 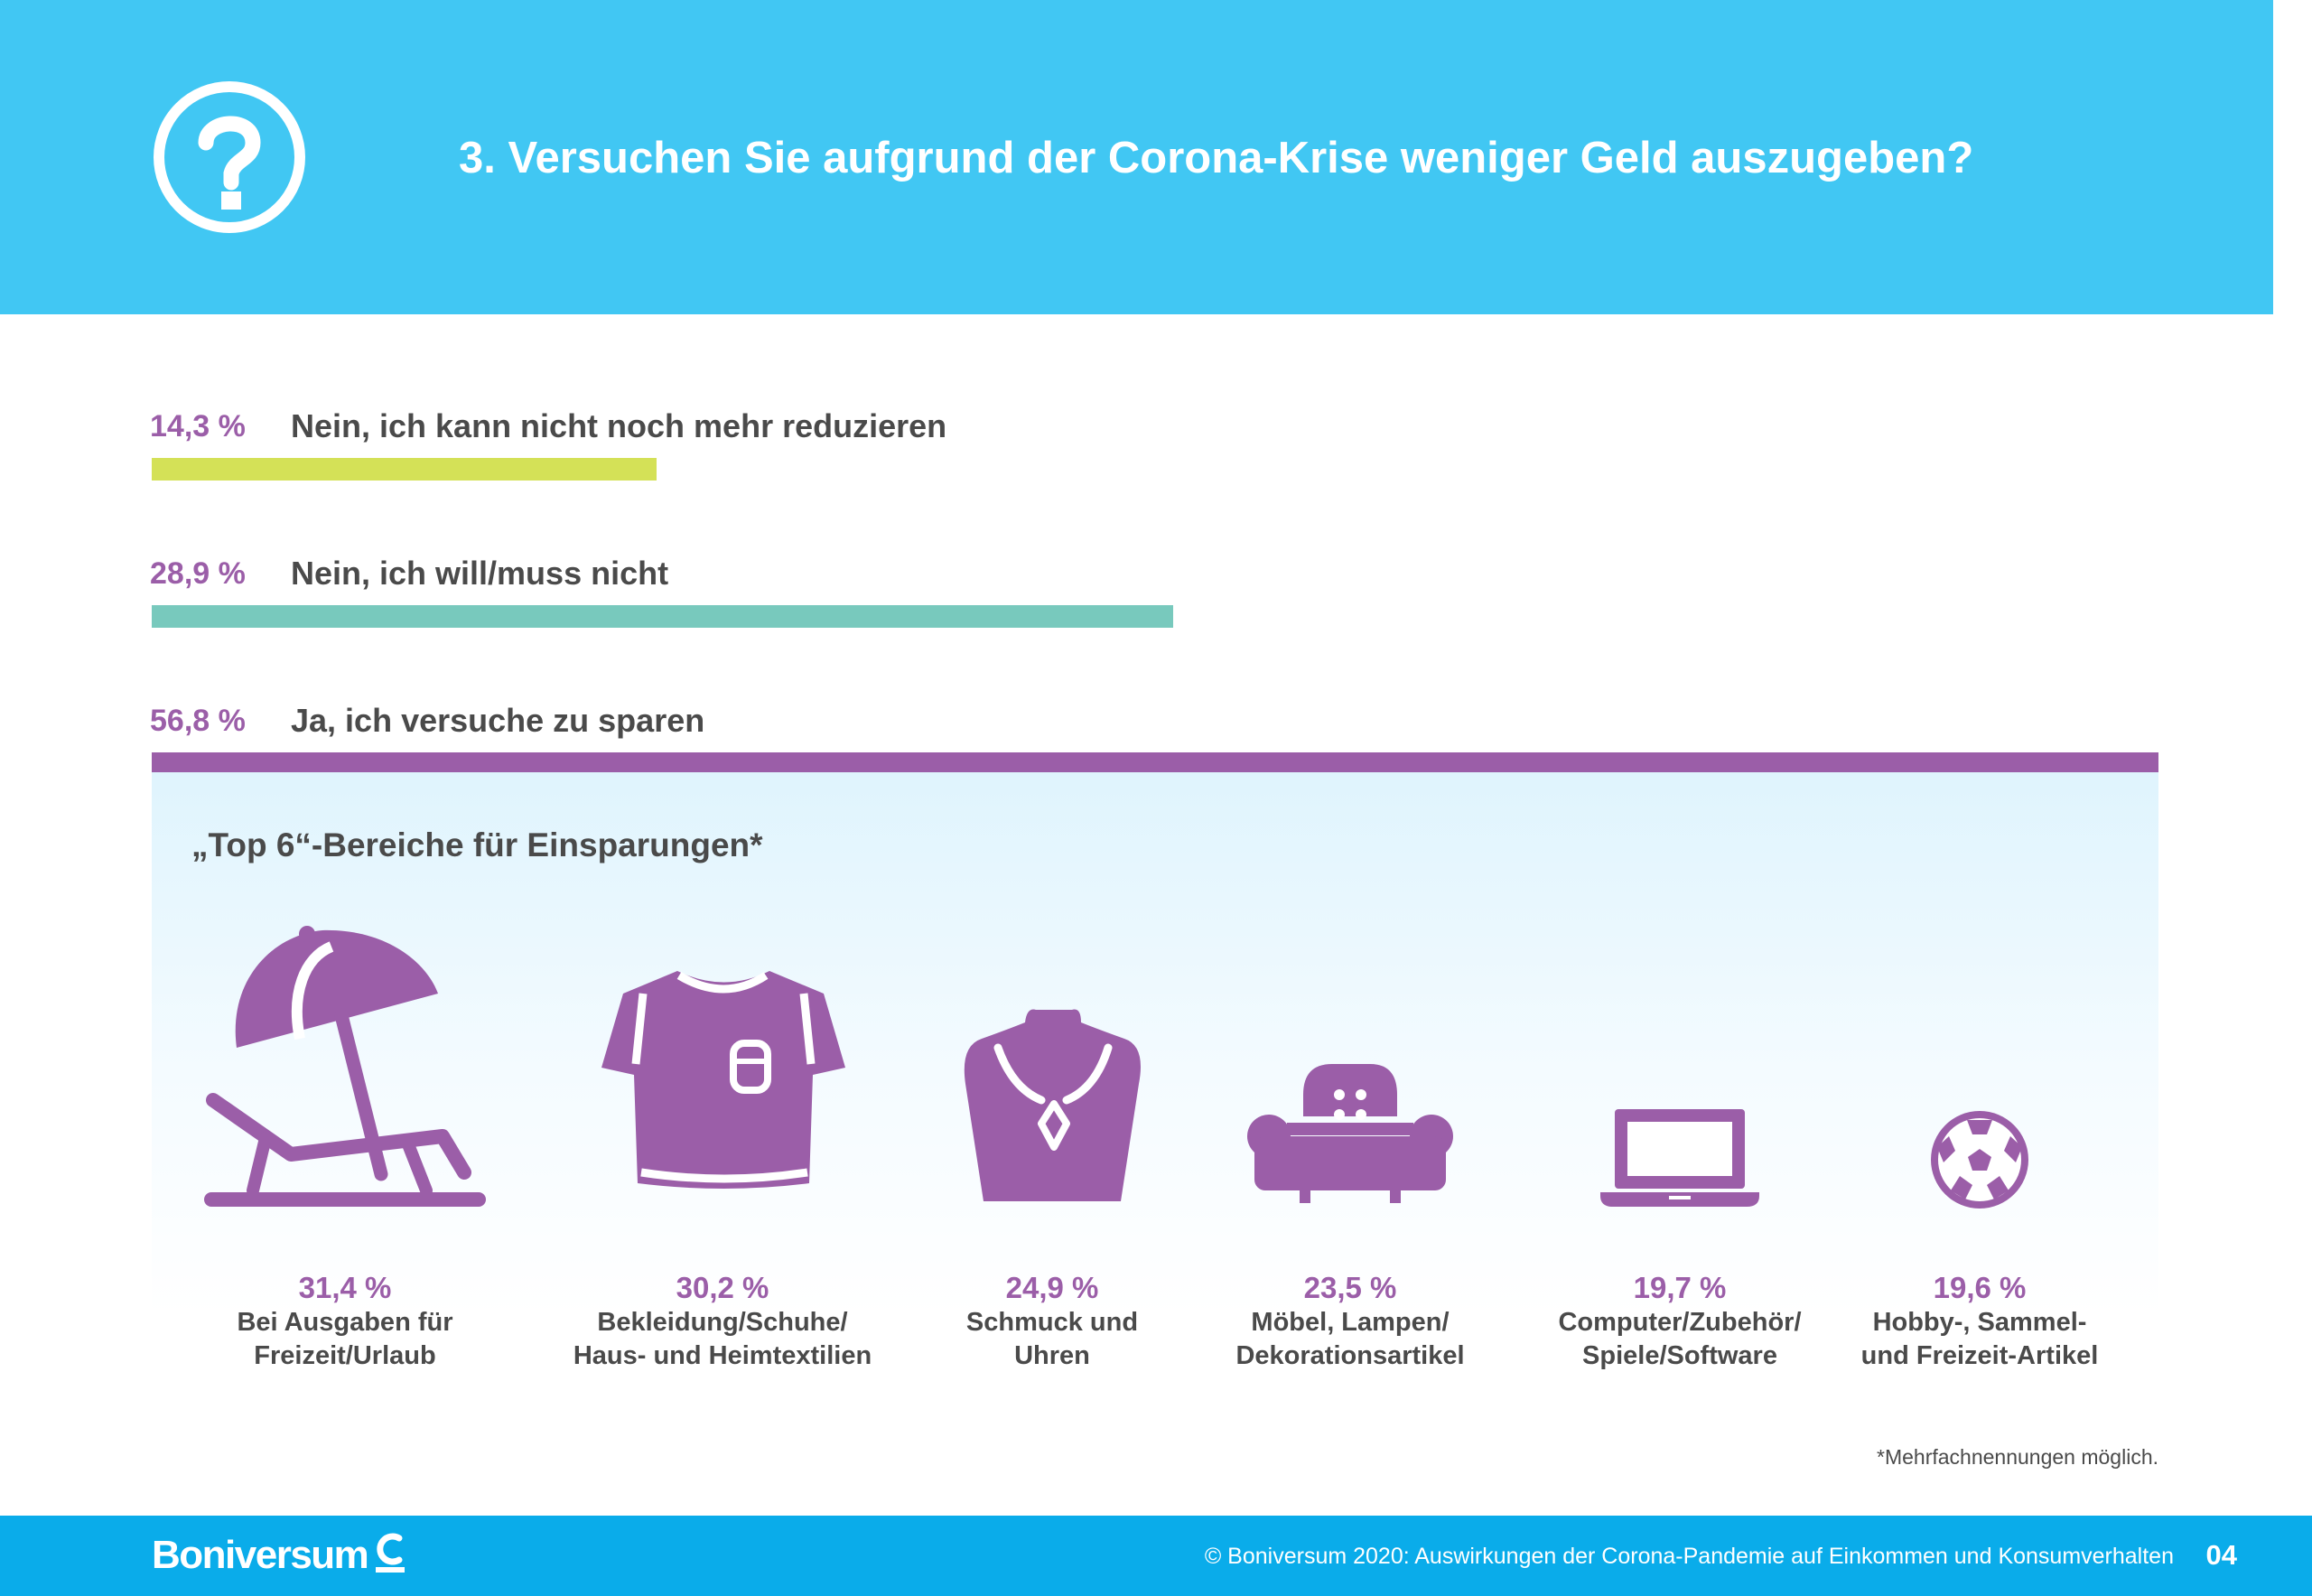 What do you see at coordinates (1156, 596) in the screenshot?
I see `answer-row: 28,9 % Nein, ich will/muss nicht` at bounding box center [1156, 596].